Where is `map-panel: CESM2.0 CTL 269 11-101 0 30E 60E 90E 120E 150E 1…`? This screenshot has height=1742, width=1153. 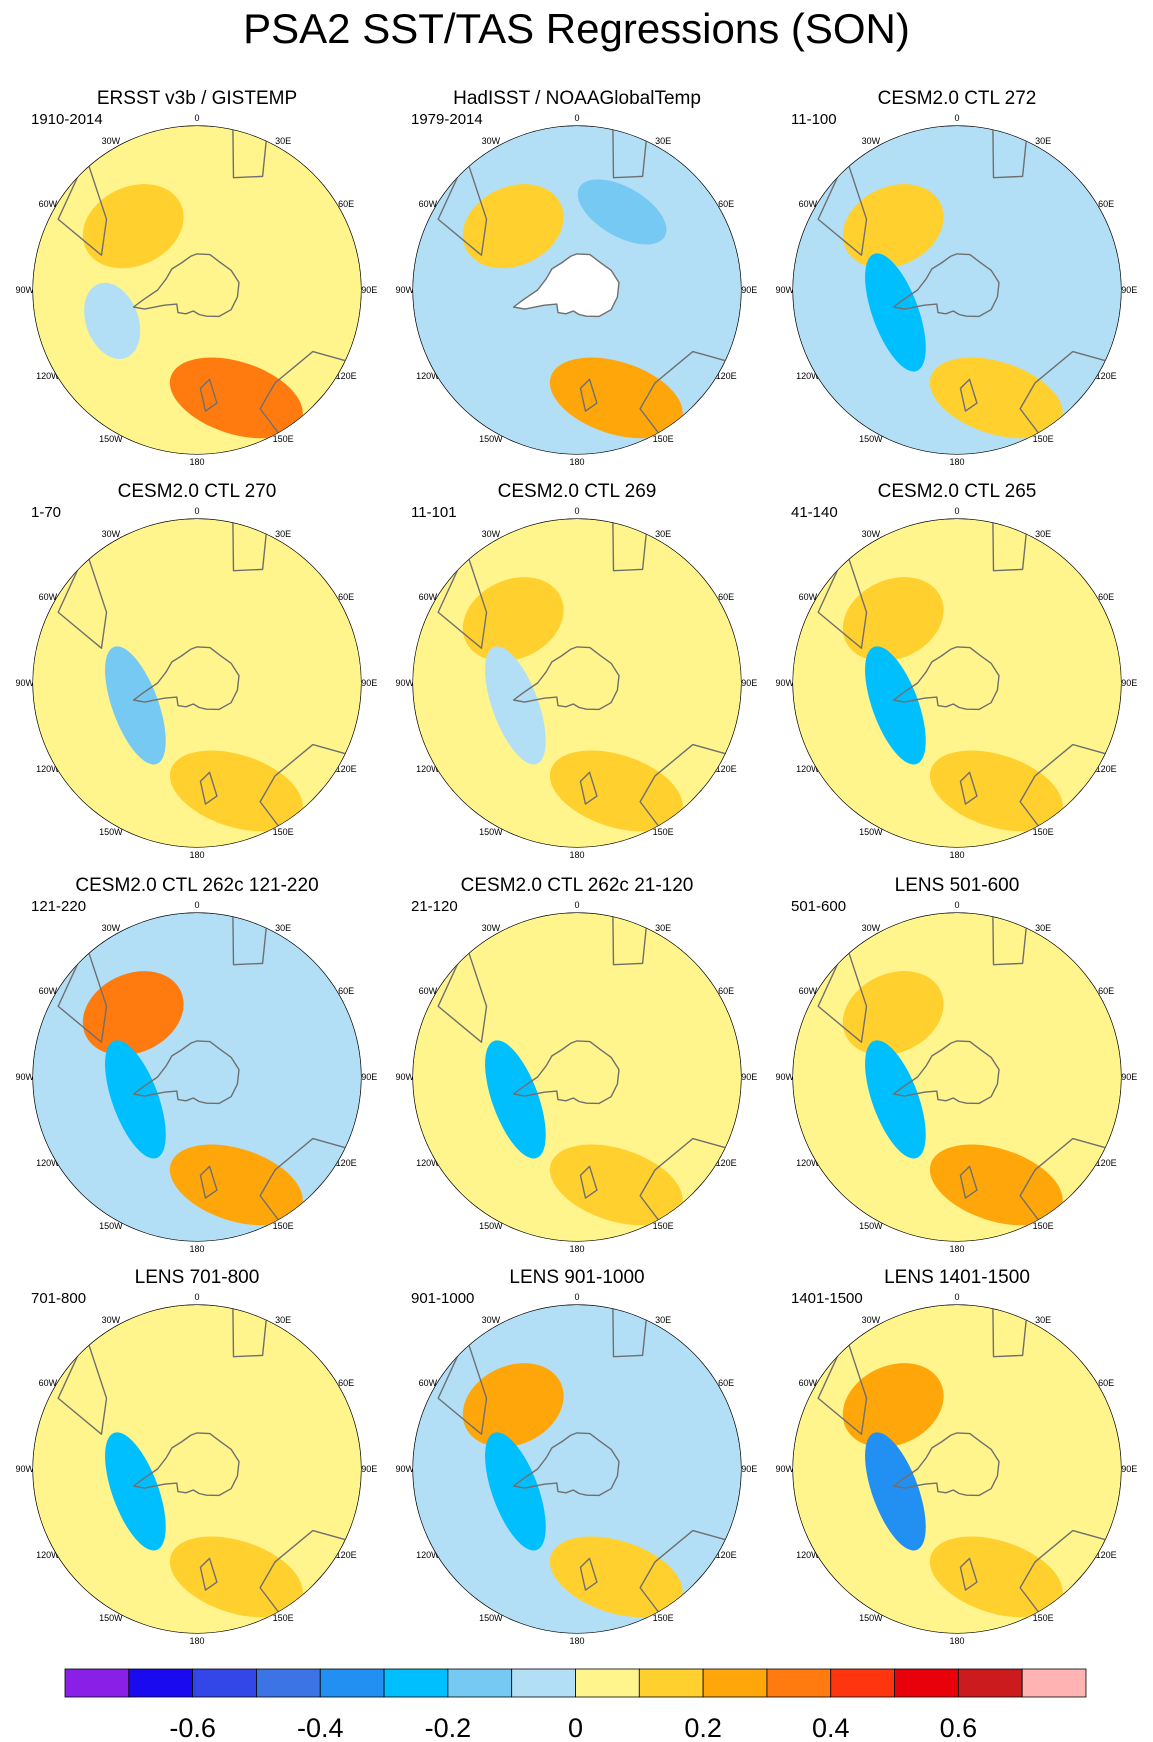 map-panel: CESM2.0 CTL 269 11-101 0 30E 60E 90E 120E 150E 1… is located at coordinates (577, 670).